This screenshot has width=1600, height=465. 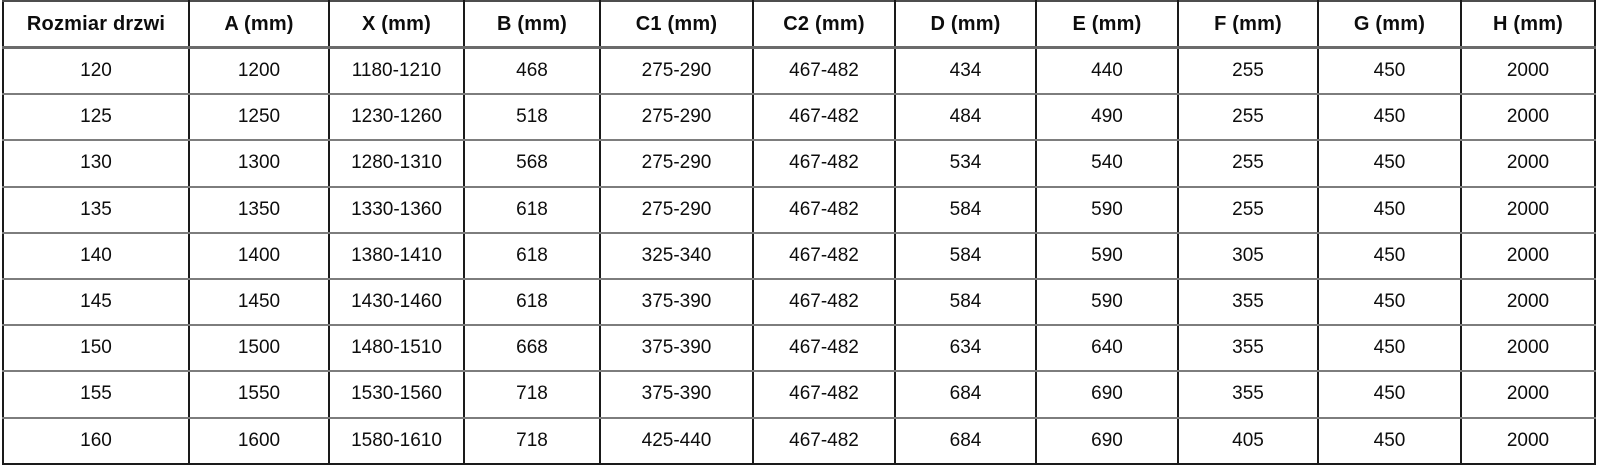 What do you see at coordinates (259, 302) in the screenshot?
I see `cell-a: 1450` at bounding box center [259, 302].